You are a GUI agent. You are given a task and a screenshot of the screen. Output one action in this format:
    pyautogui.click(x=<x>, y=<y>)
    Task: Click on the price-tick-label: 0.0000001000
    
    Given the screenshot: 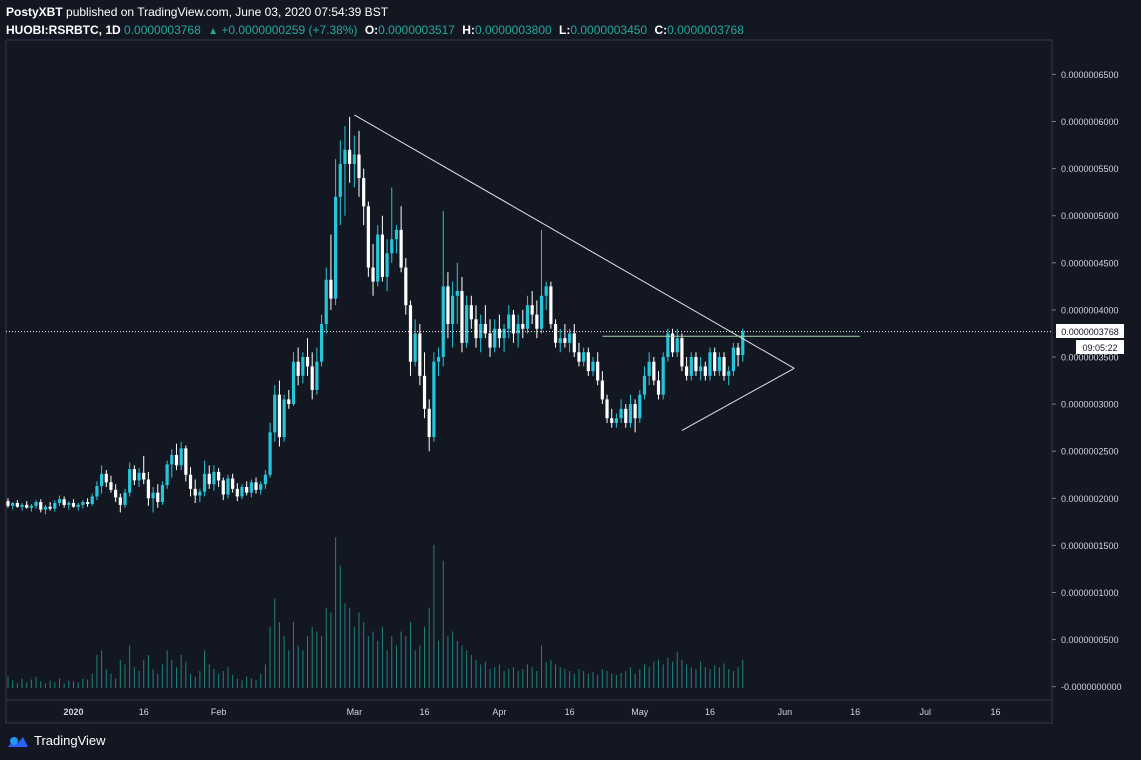 What is the action you would take?
    pyautogui.click(x=1090, y=593)
    